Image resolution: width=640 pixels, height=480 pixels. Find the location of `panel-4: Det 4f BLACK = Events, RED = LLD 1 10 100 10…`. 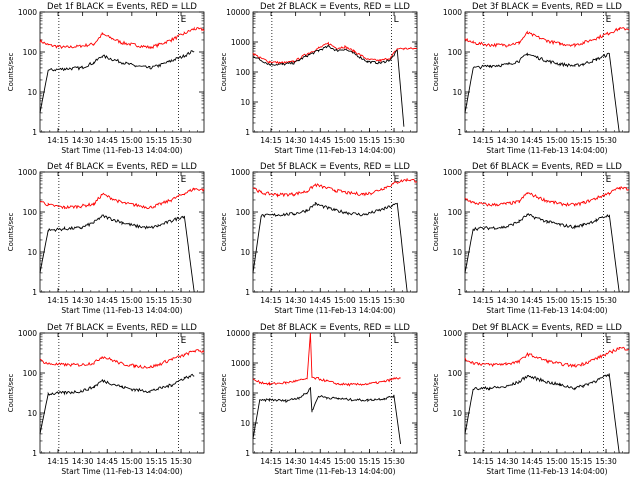

panel-4: Det 4f BLACK = Events, RED = LLD 1 10 100 10… is located at coordinates (106, 238).